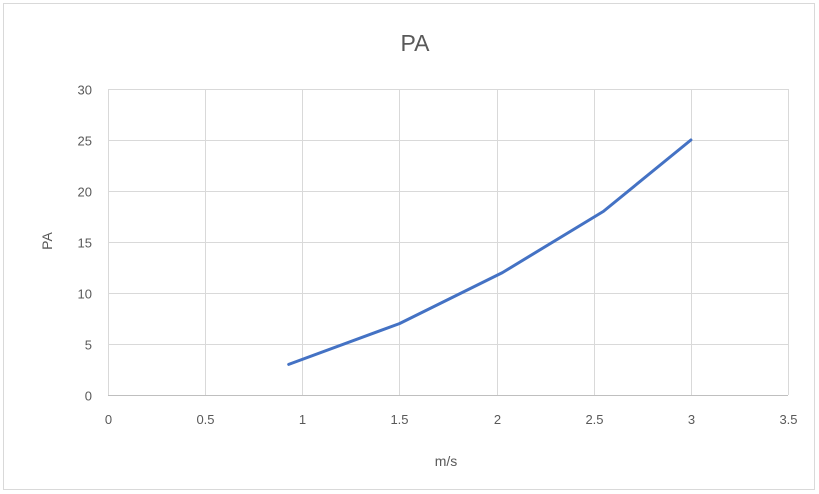  What do you see at coordinates (416, 43) in the screenshot?
I see `chart-title: PA` at bounding box center [416, 43].